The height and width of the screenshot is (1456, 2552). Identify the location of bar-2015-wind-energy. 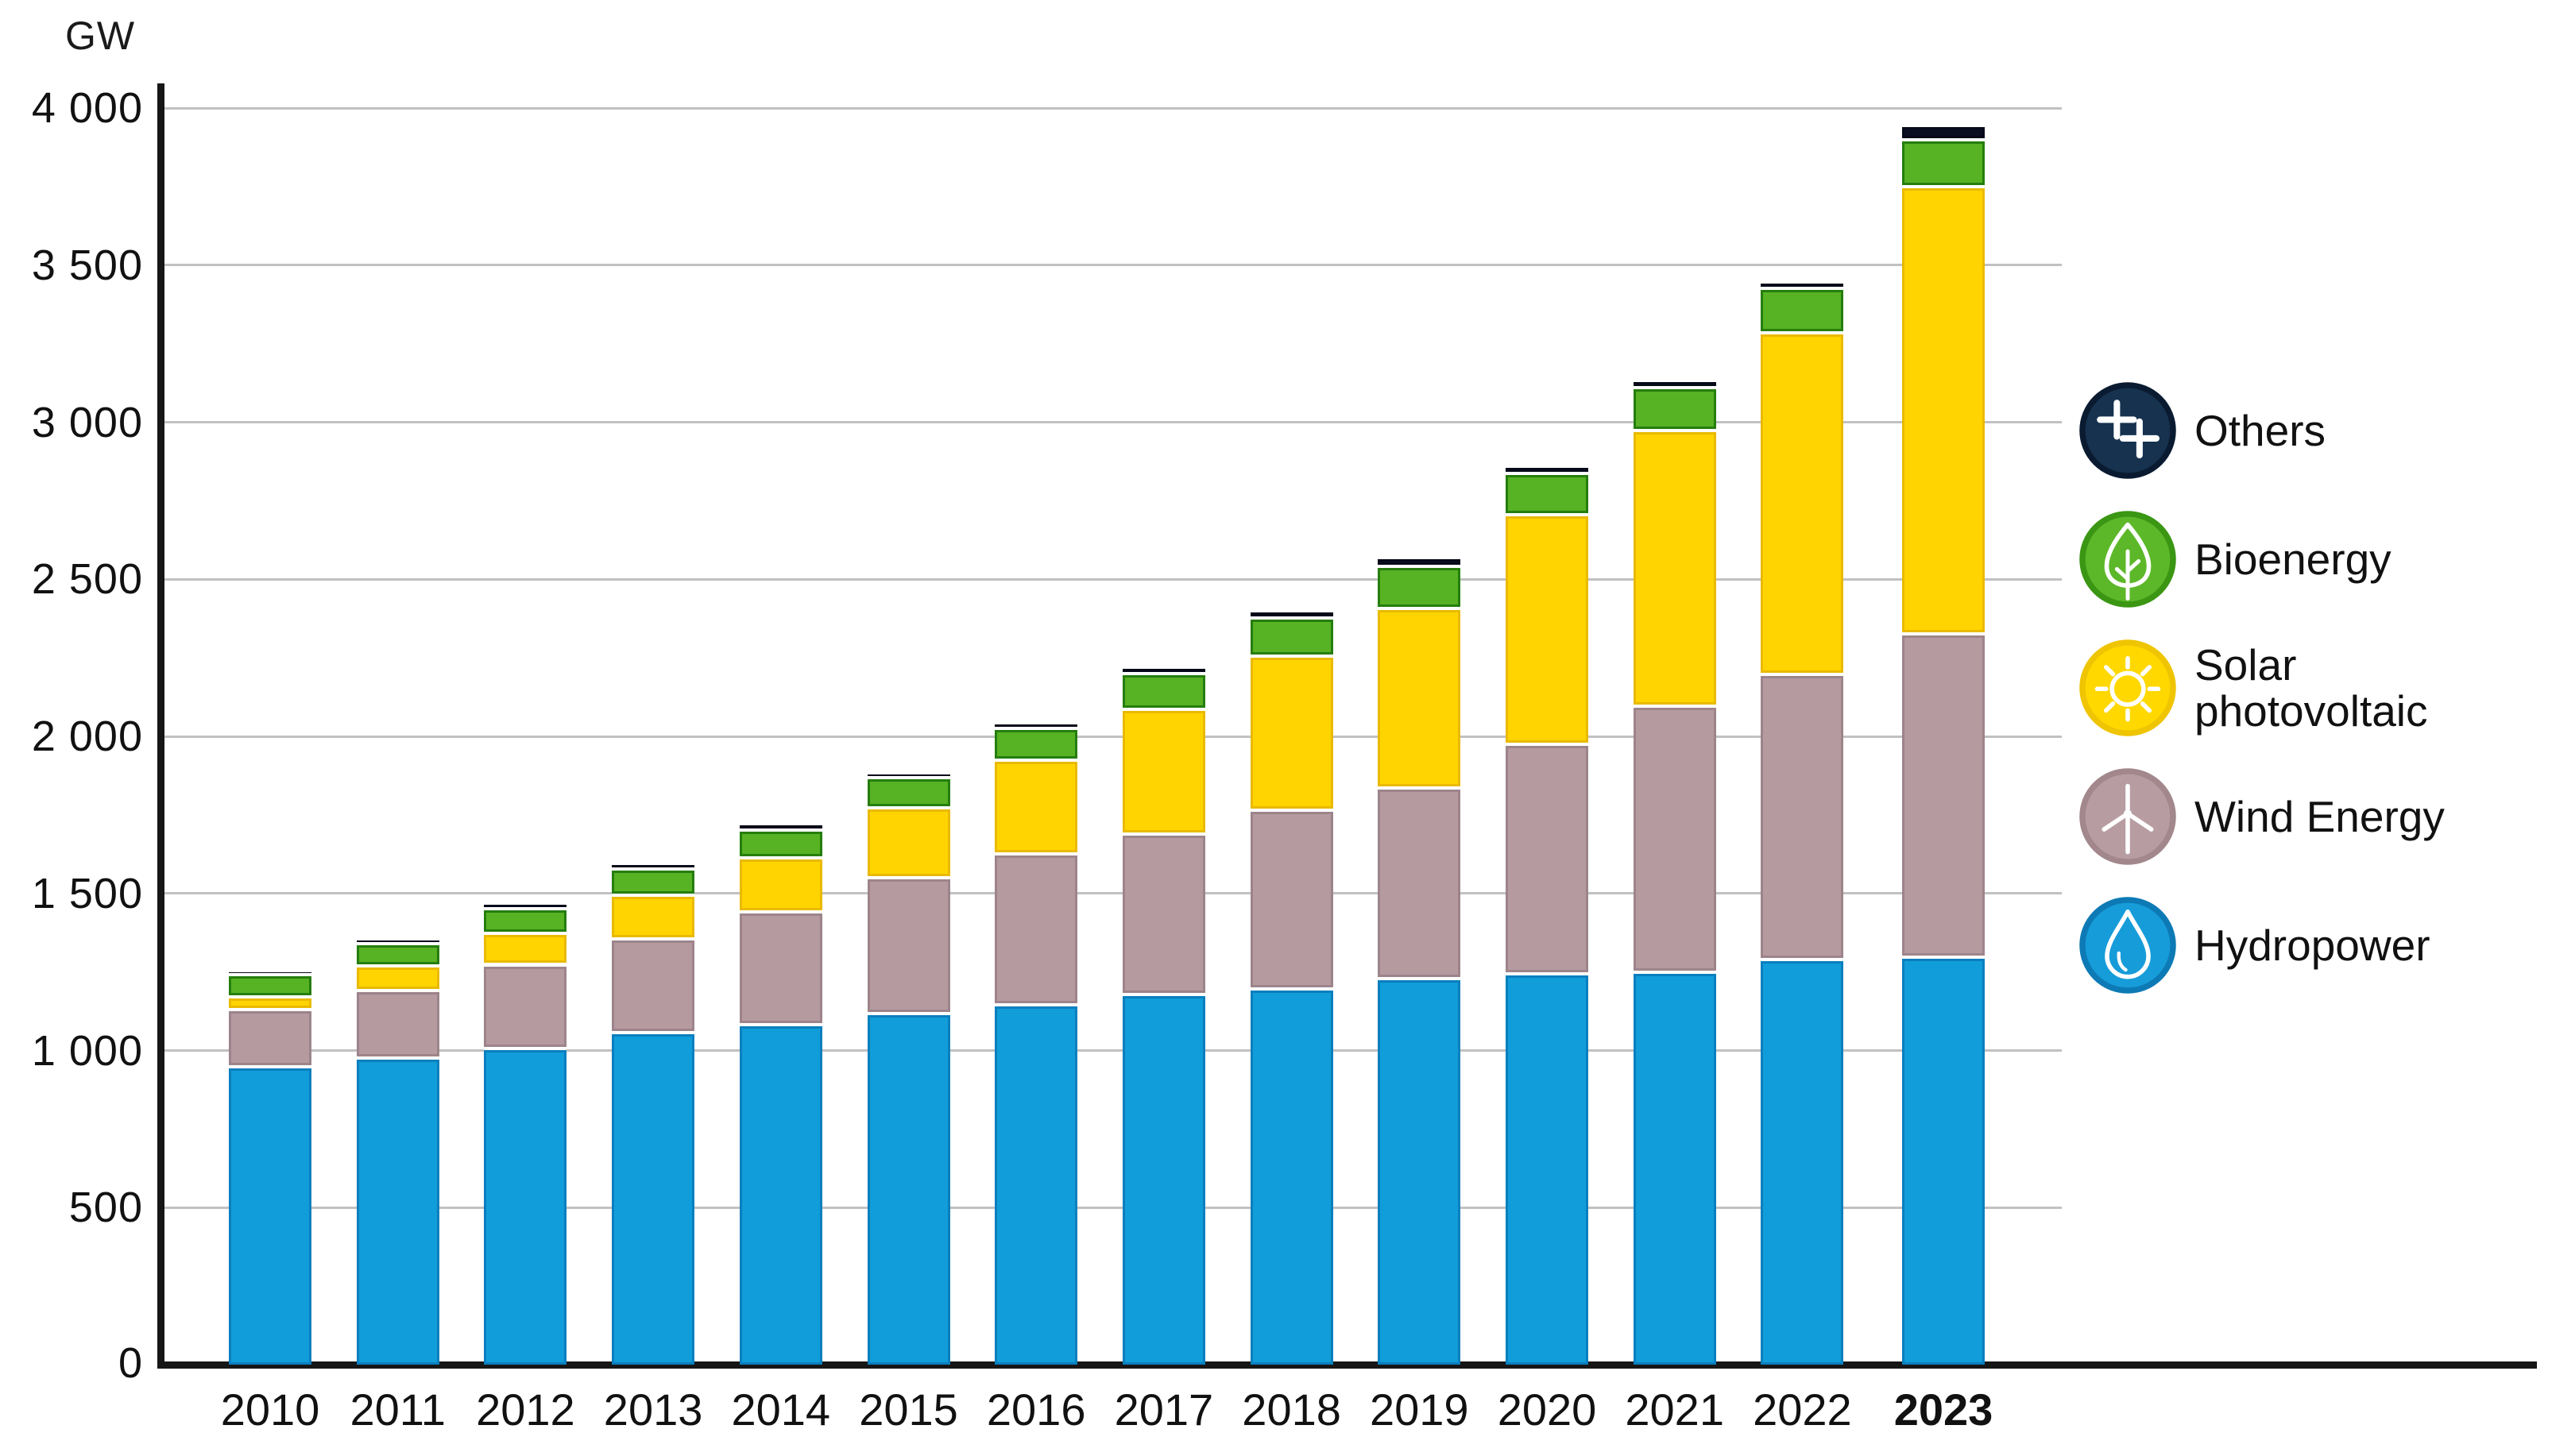
(908, 947).